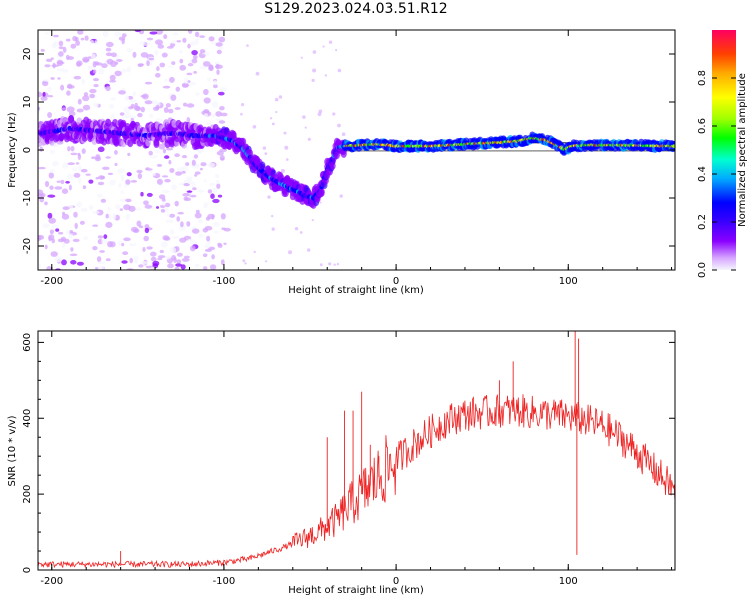  What do you see at coordinates (568, 281) in the screenshot?
I see `spectrogram-x-tick-label: 100` at bounding box center [568, 281].